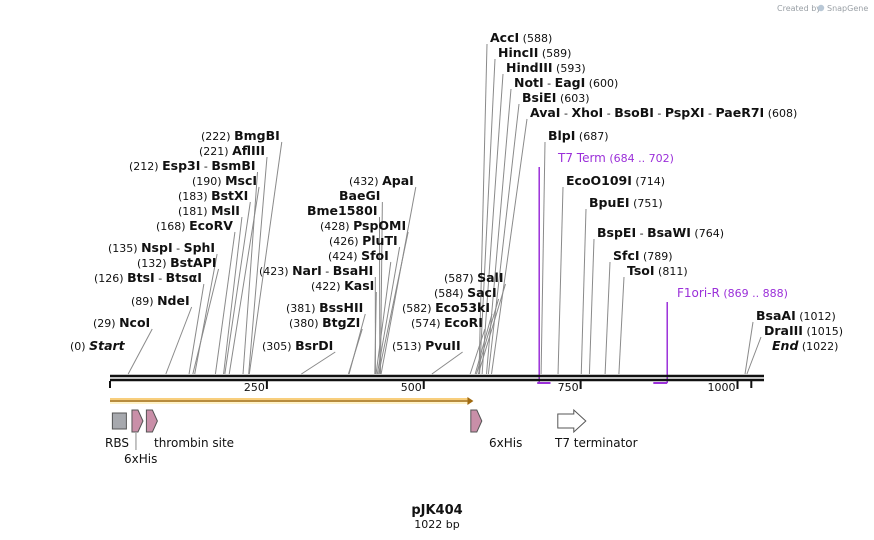 Image resolution: width=874 pixels, height=540 pixels. What do you see at coordinates (307, 270) in the screenshot?
I see `enzyme-name: NarI` at bounding box center [307, 270].